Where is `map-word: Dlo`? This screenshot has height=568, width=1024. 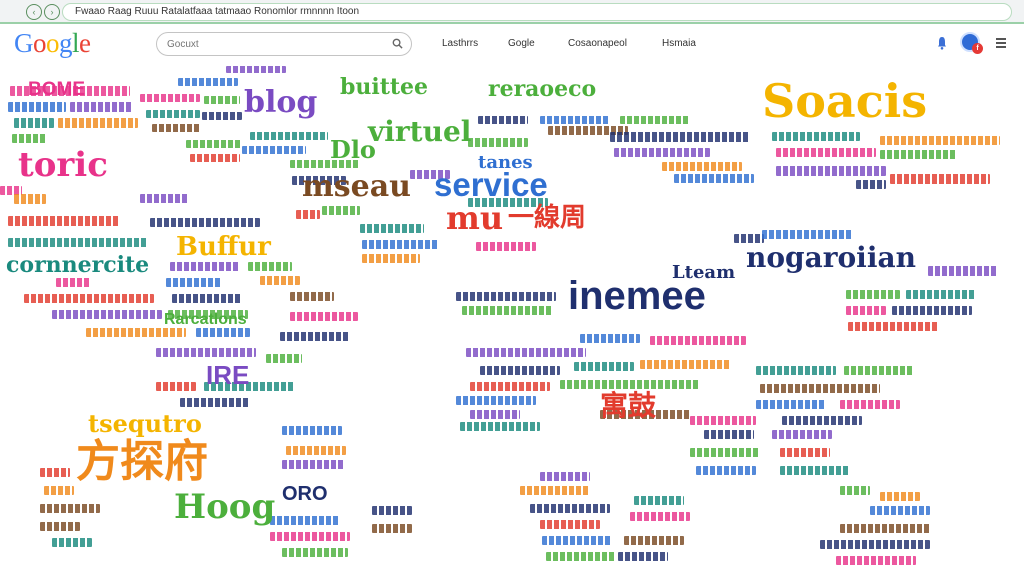 map-word: Dlo is located at coordinates (353, 149).